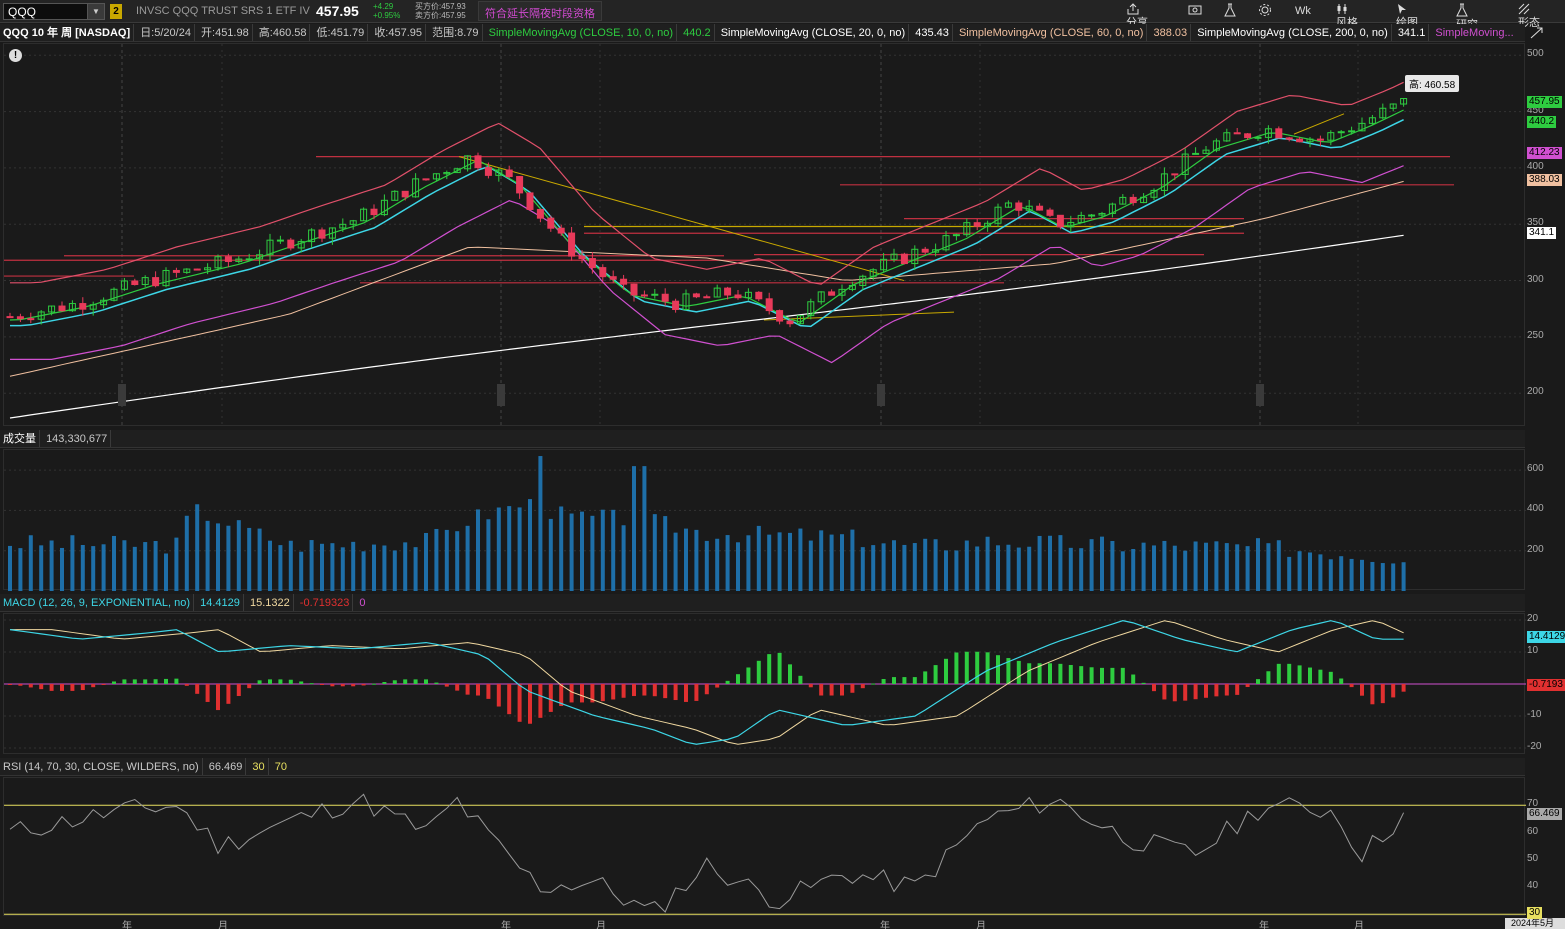  I want to click on cursor-icon, so click(1407, 9).